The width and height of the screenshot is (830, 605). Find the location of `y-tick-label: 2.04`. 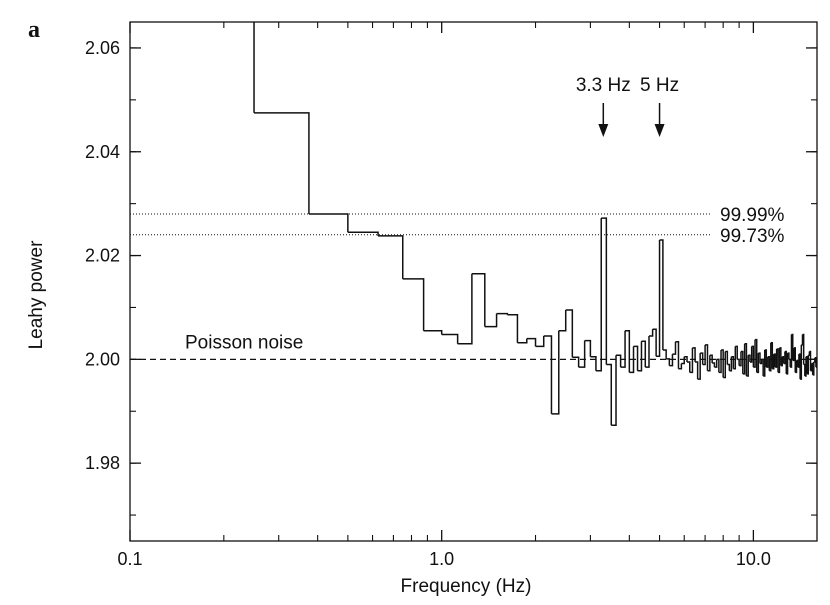

y-tick-label: 2.04 is located at coordinates (102, 152).